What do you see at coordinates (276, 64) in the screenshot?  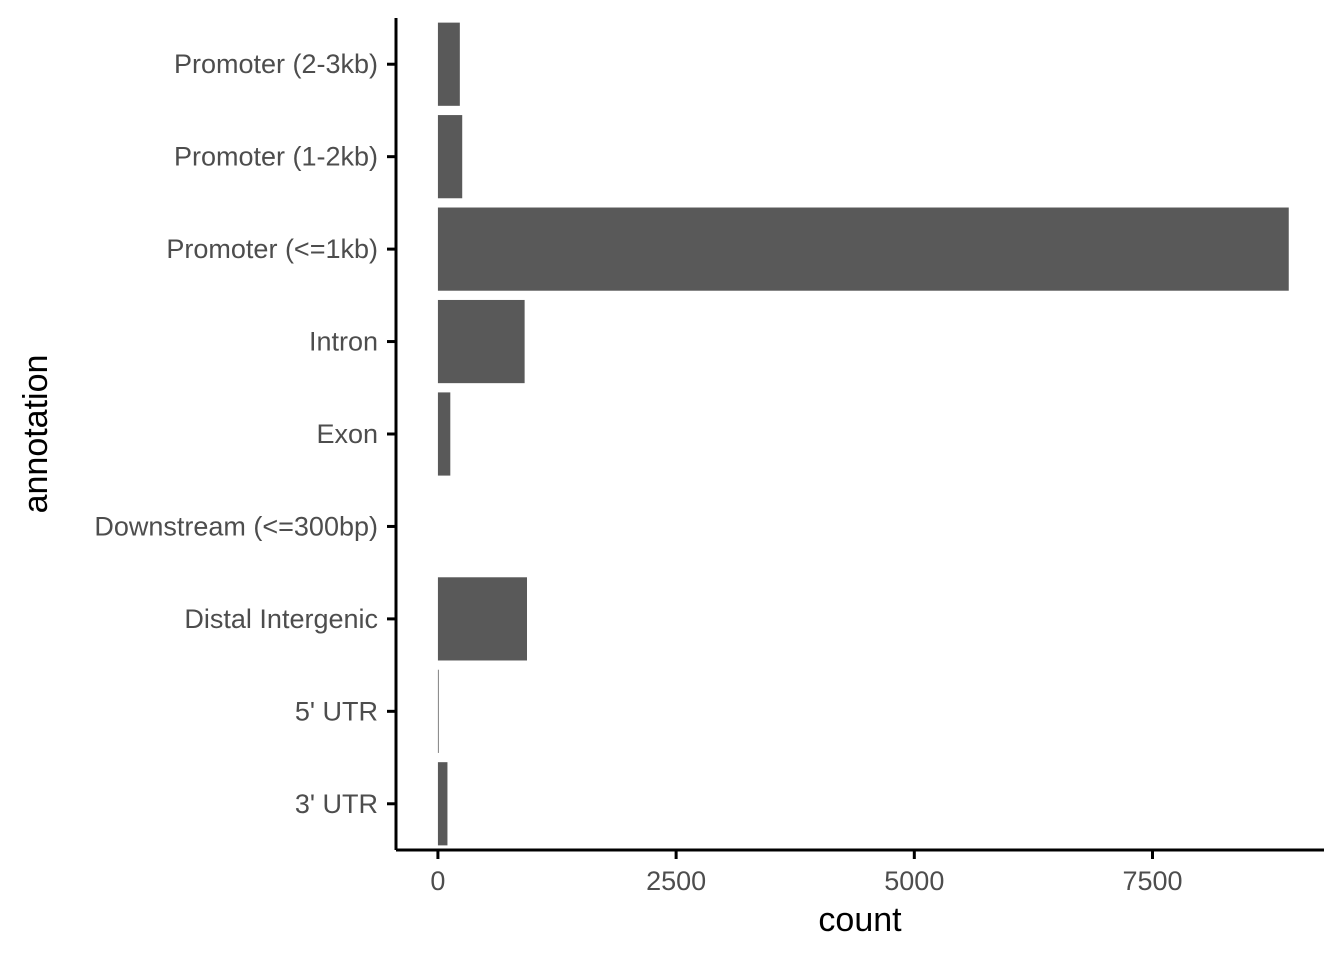 I see `y-tick-label-0: Promoter (2-3kb)` at bounding box center [276, 64].